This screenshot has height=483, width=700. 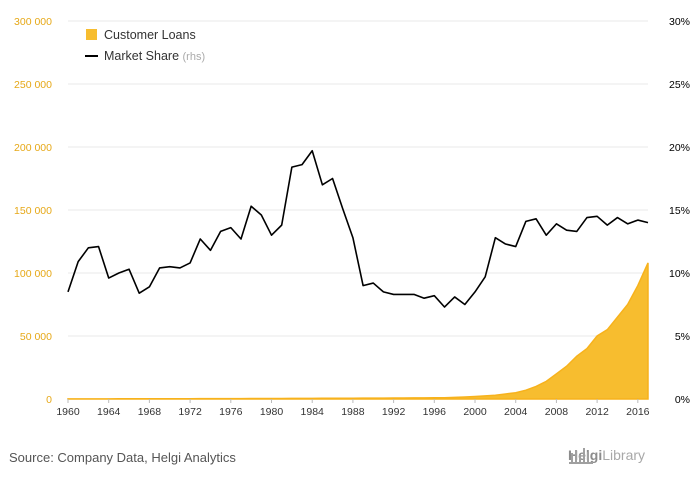 I want to click on right-tick-label: 25%, so click(x=679, y=85).